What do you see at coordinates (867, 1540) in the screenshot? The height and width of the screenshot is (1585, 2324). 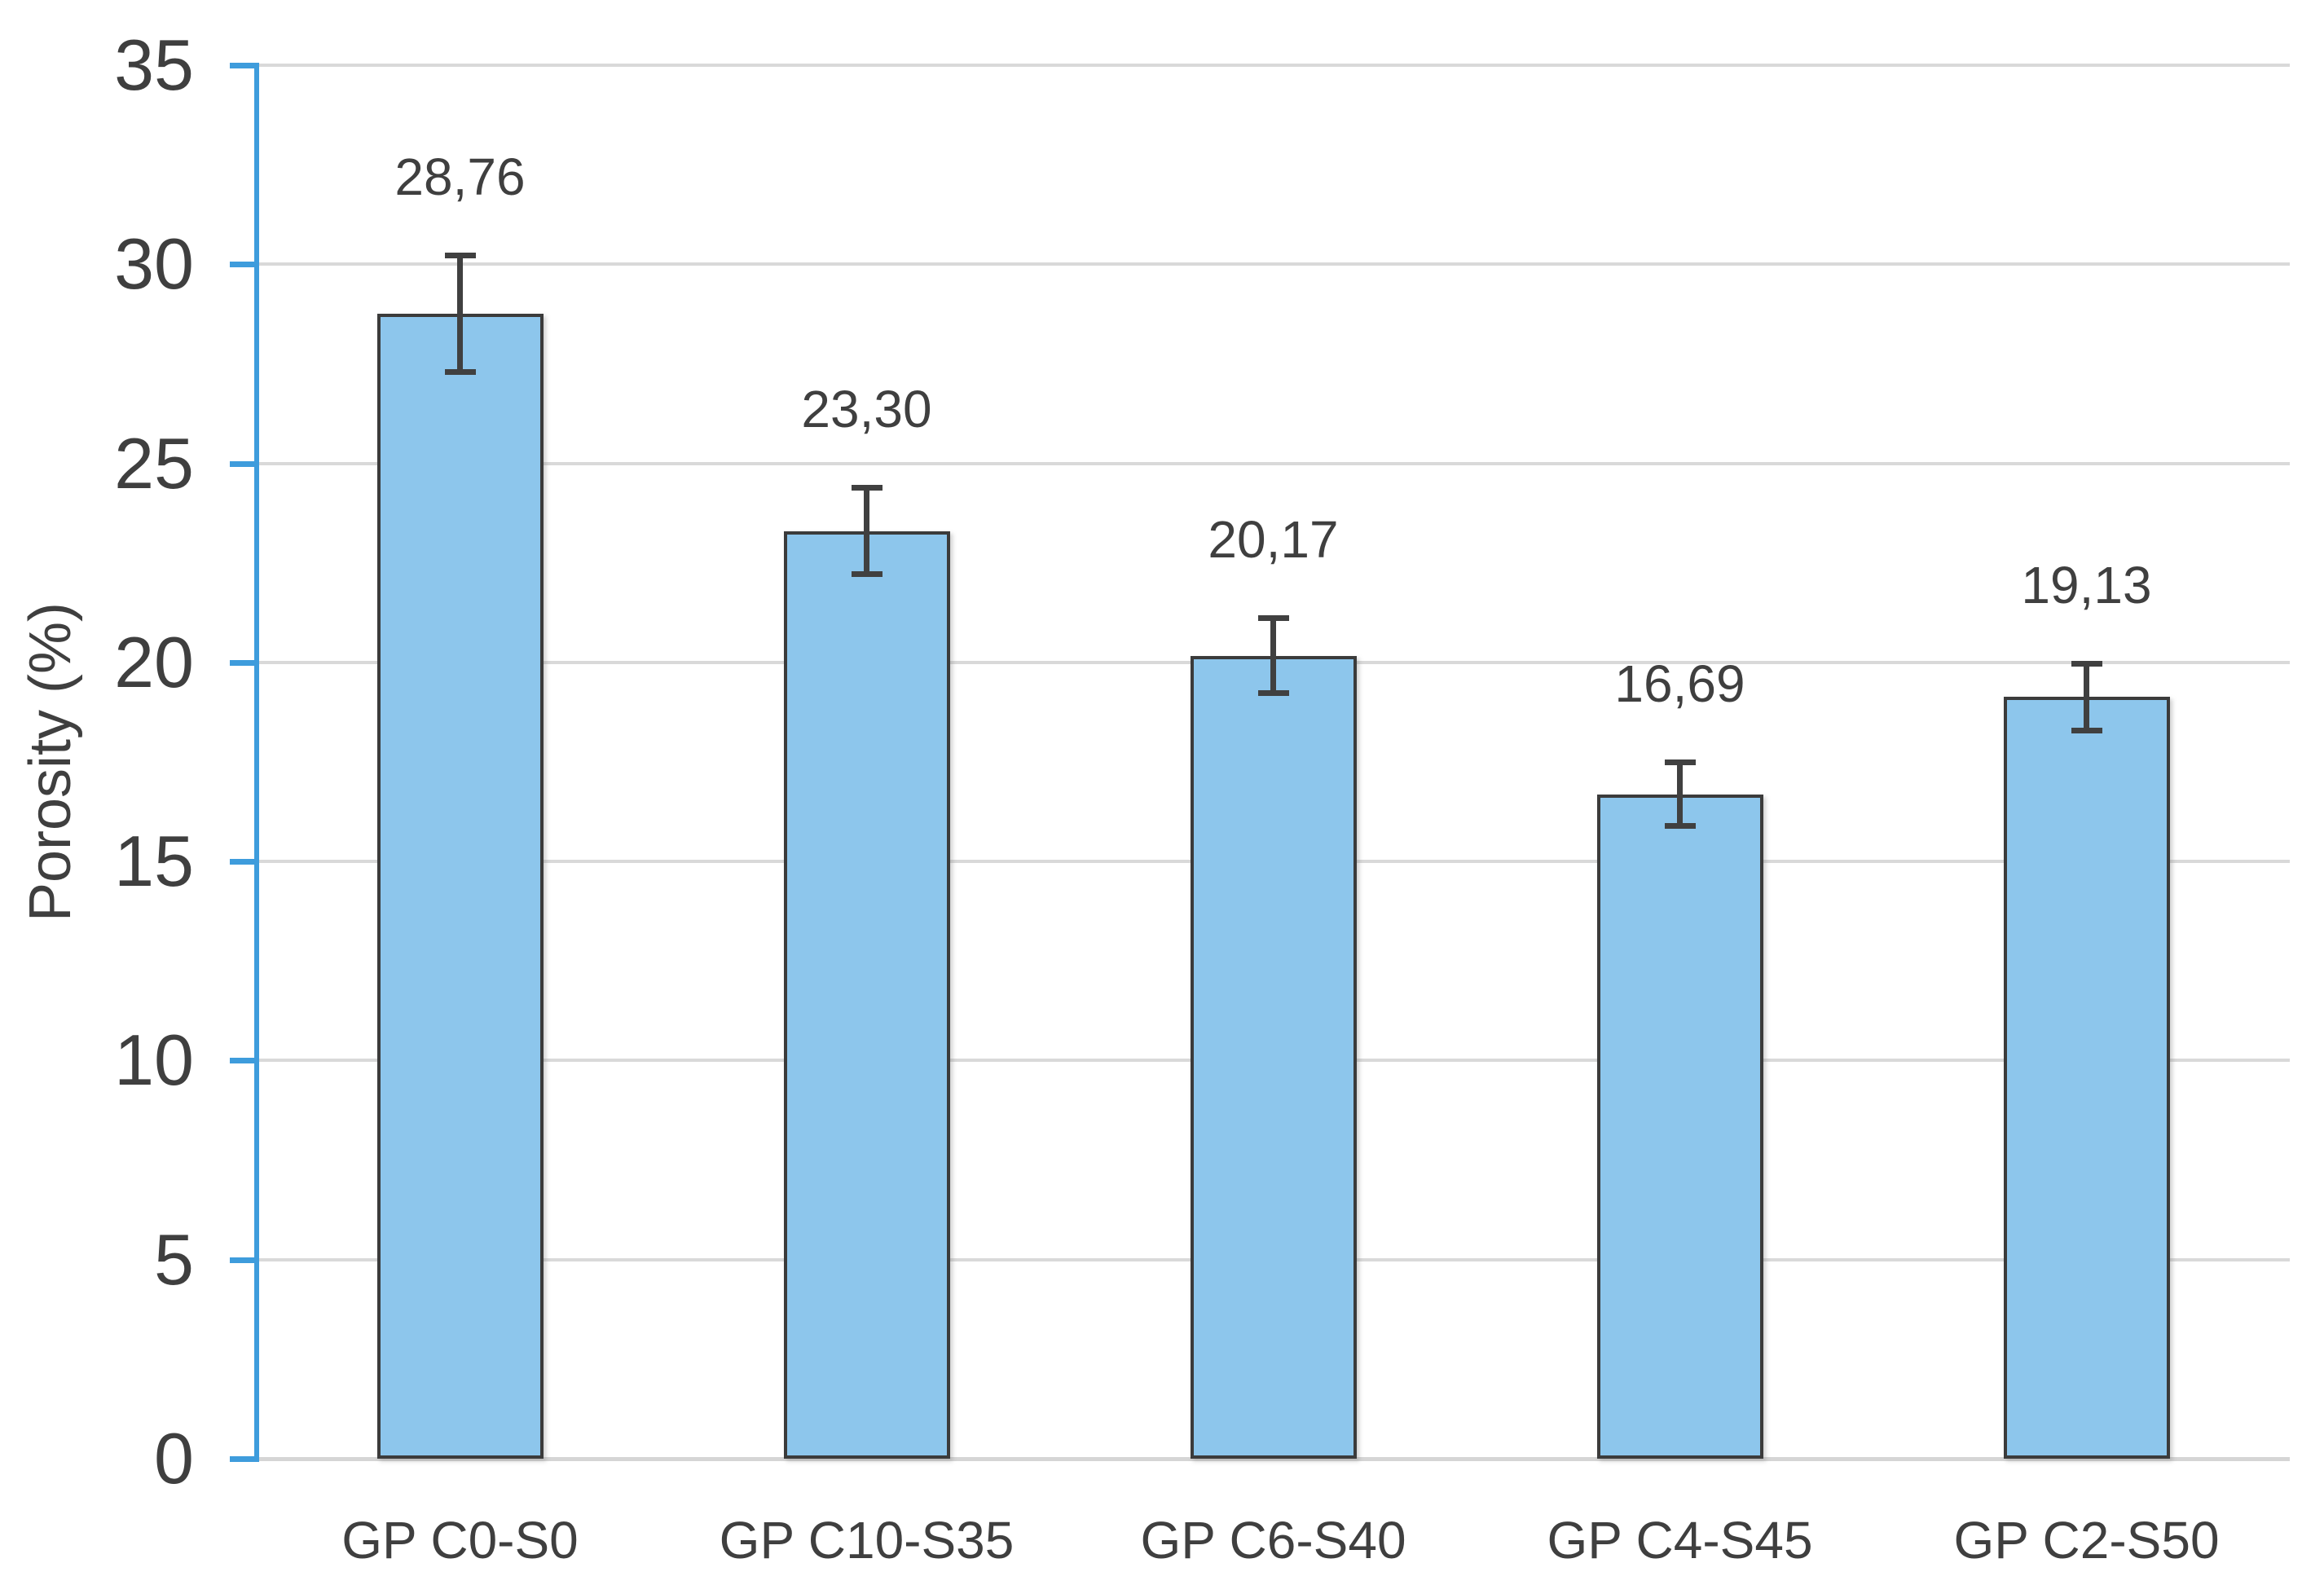 I see `x-axis-category-label: GP C10-S35` at bounding box center [867, 1540].